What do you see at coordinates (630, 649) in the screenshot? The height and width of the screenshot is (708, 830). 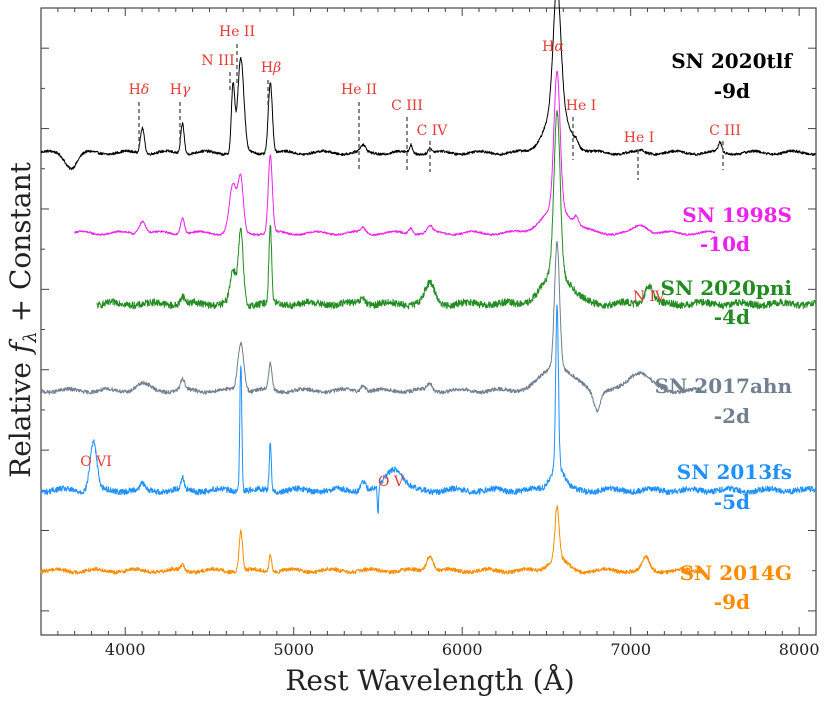 I see `x-tick-label: 7000` at bounding box center [630, 649].